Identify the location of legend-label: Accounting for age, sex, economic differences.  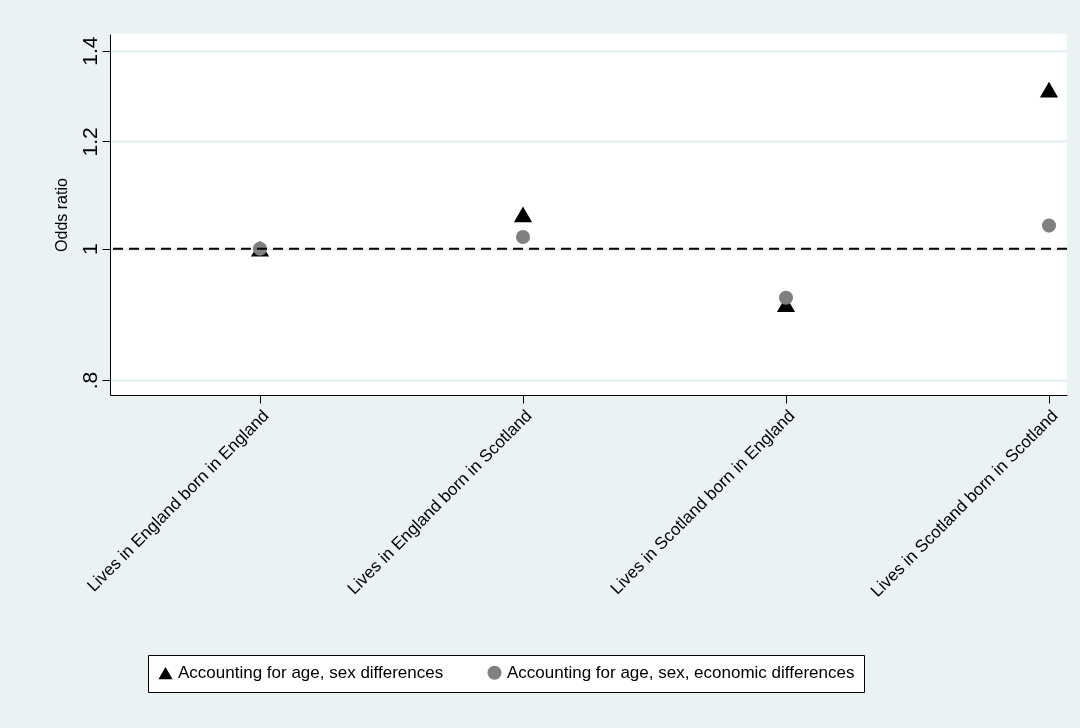
(681, 672).